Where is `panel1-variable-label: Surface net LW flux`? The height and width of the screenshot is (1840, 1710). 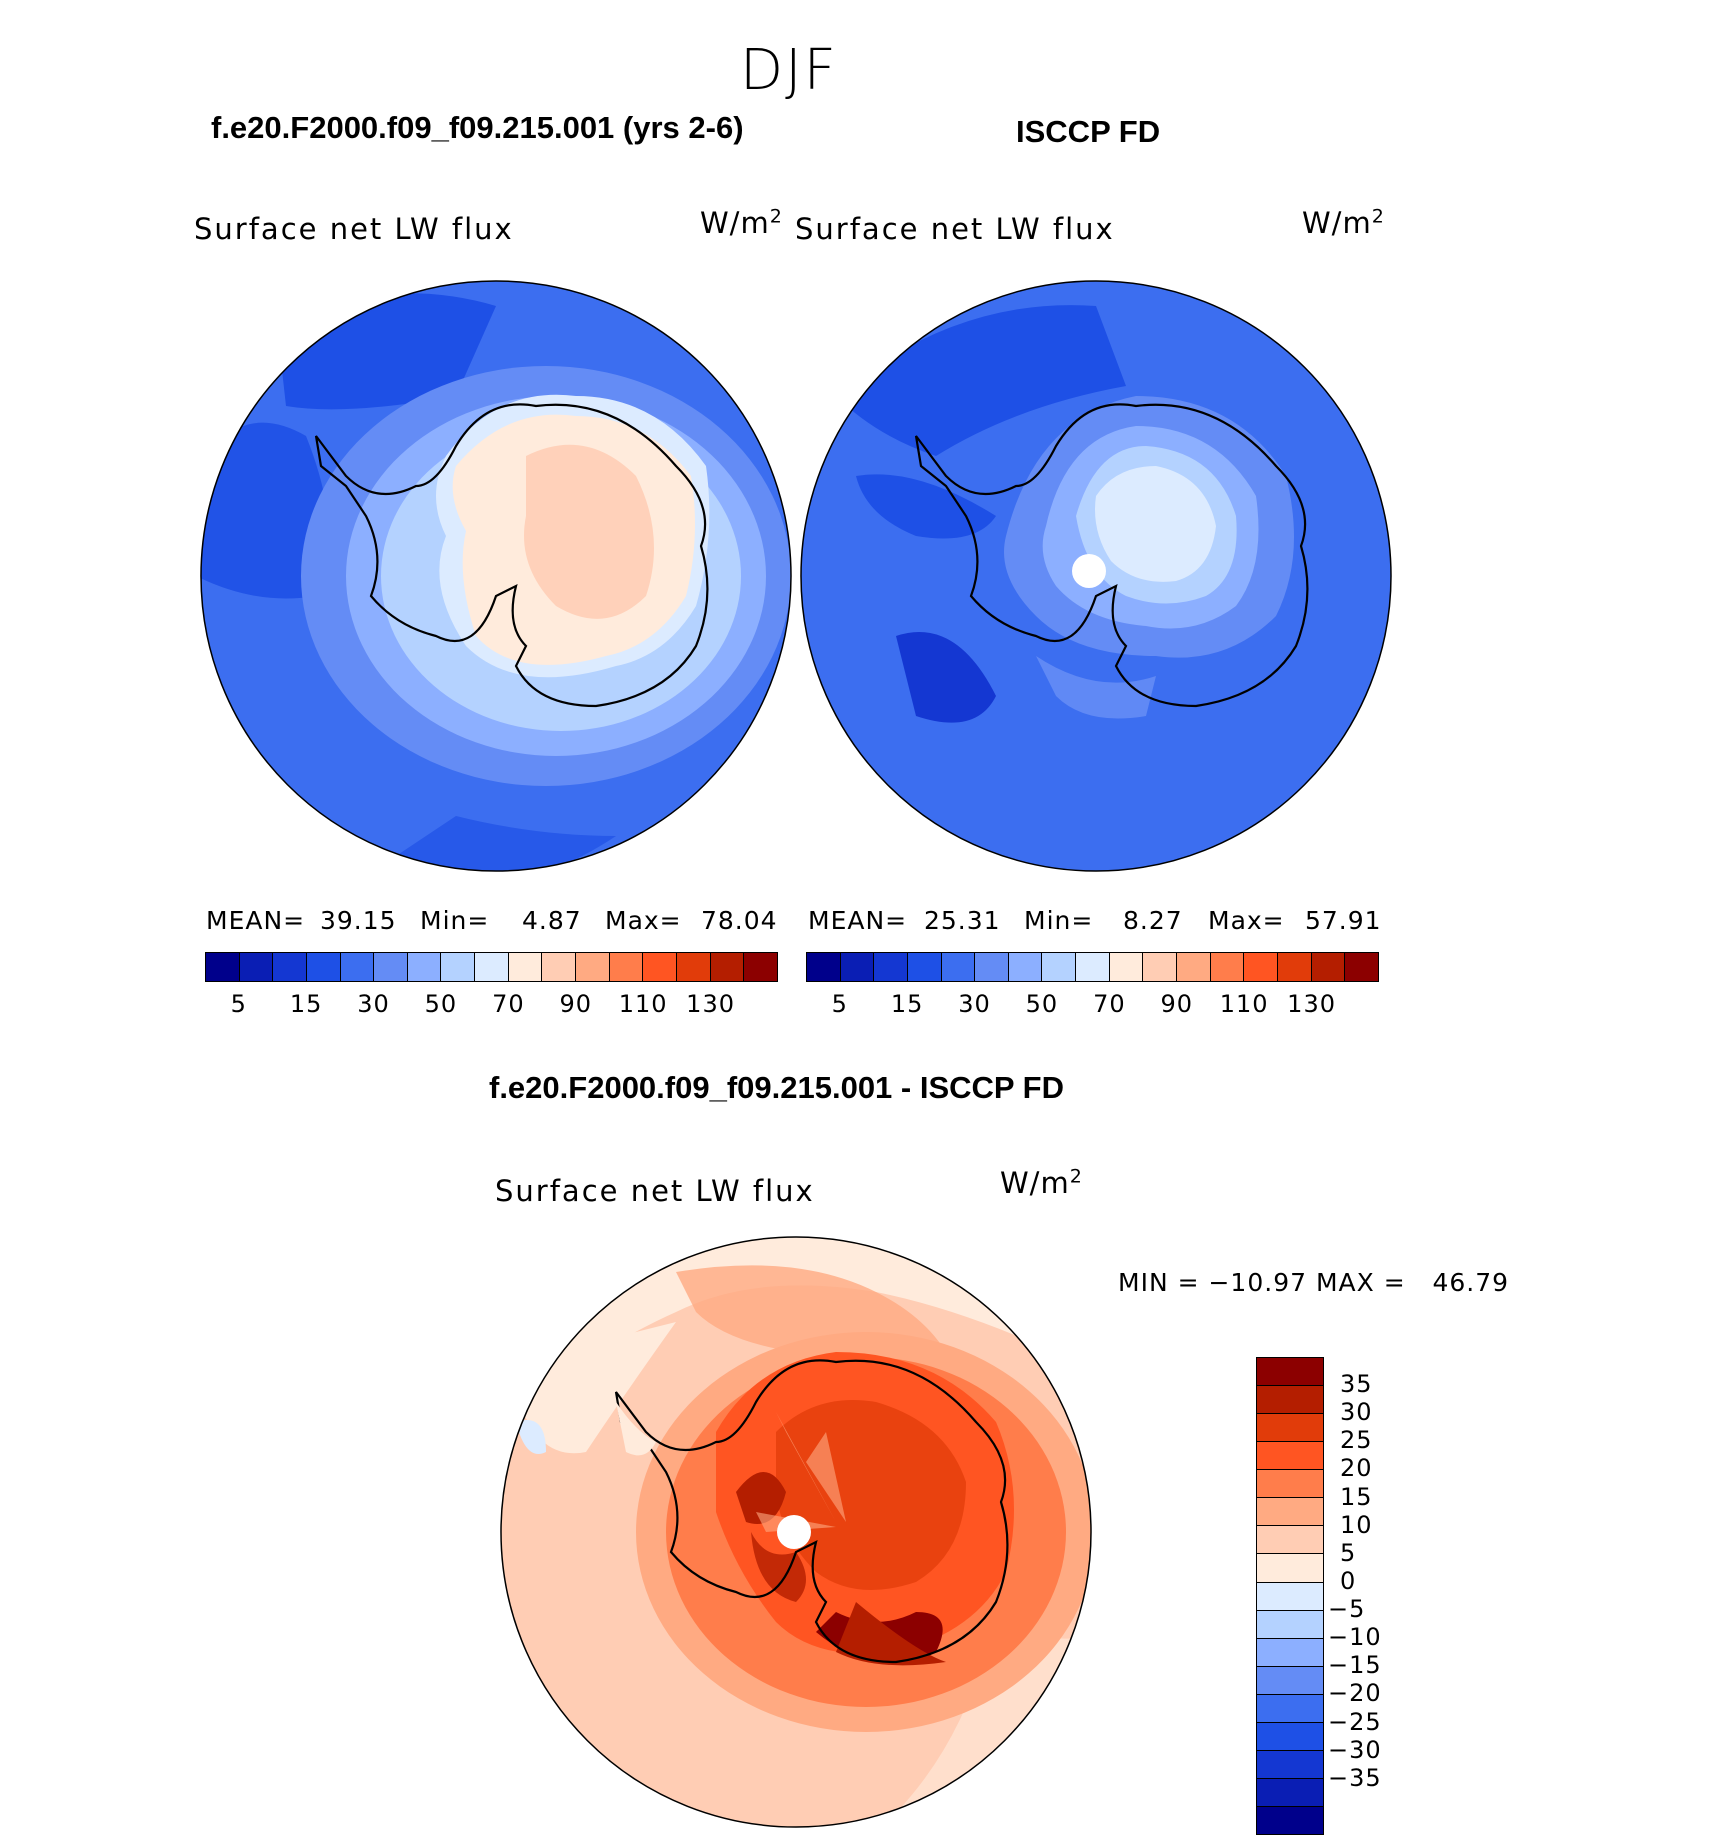
panel1-variable-label: Surface net LW flux is located at coordinates (354, 229).